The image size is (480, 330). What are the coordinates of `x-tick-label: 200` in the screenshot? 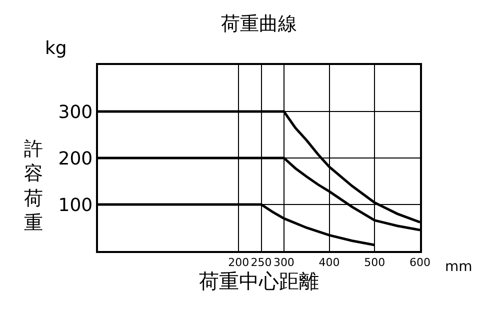 It's located at (239, 262).